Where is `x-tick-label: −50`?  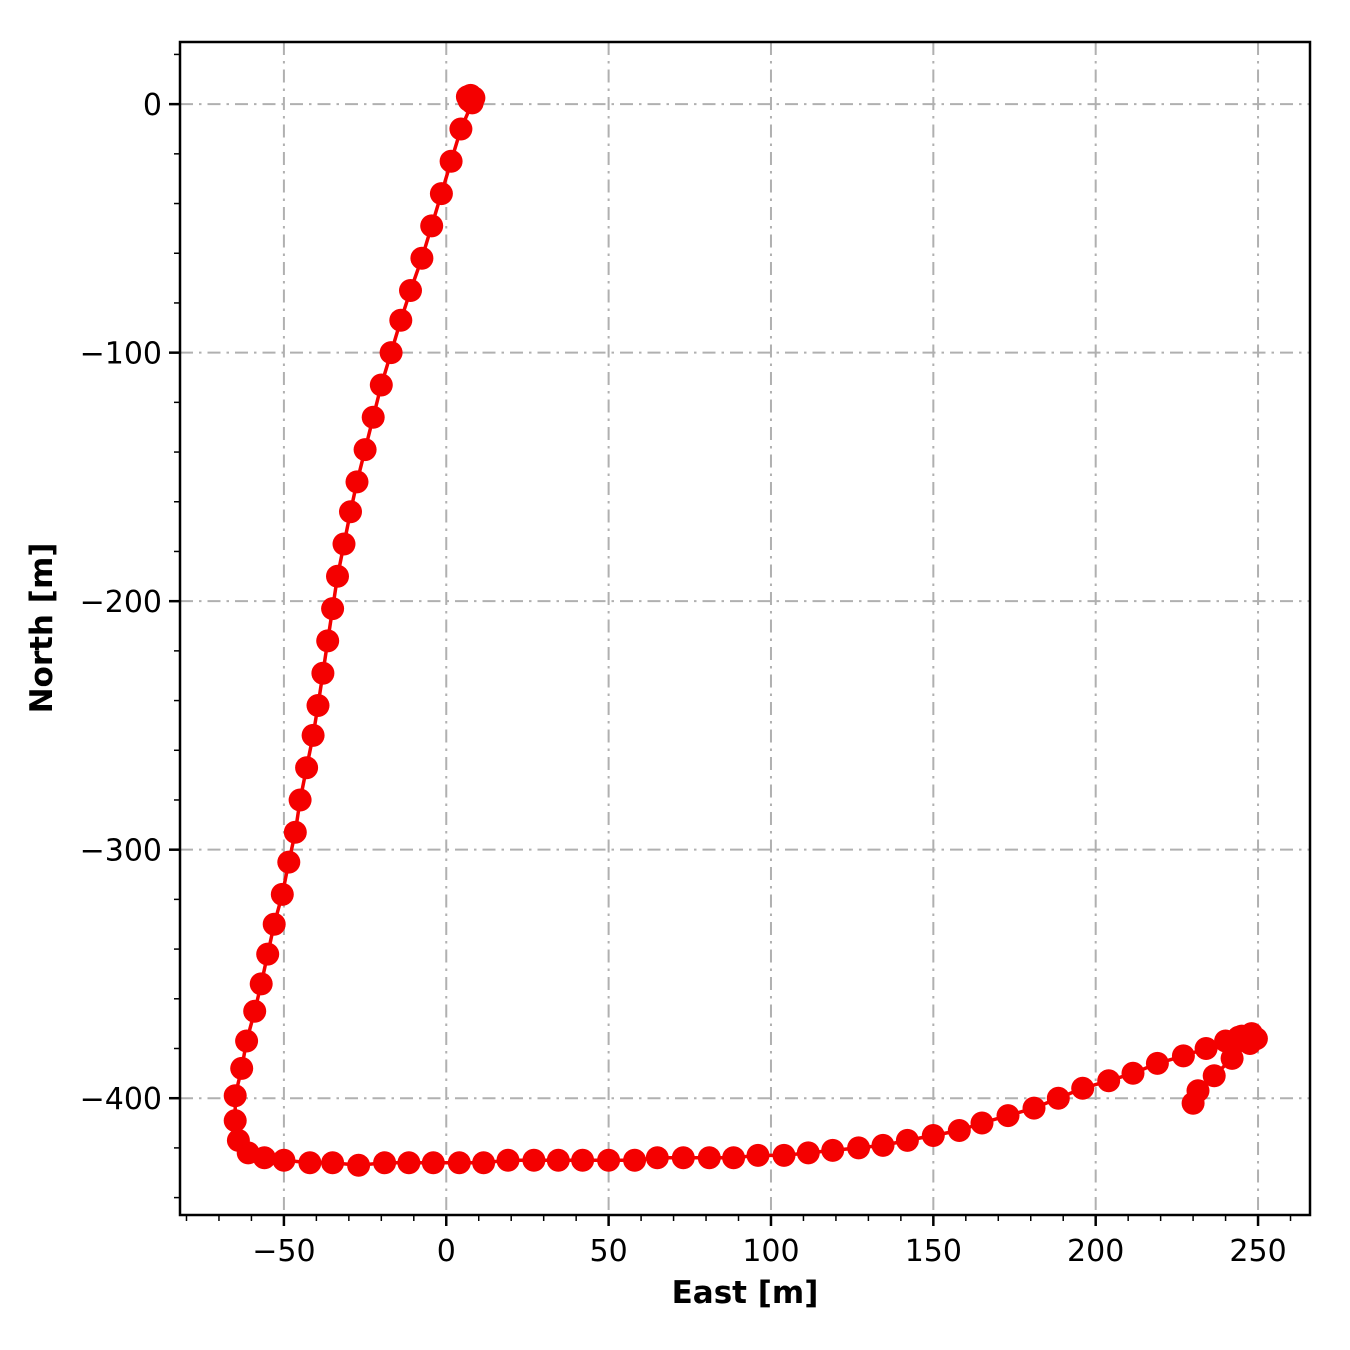 x-tick-label: −50 is located at coordinates (283, 1251).